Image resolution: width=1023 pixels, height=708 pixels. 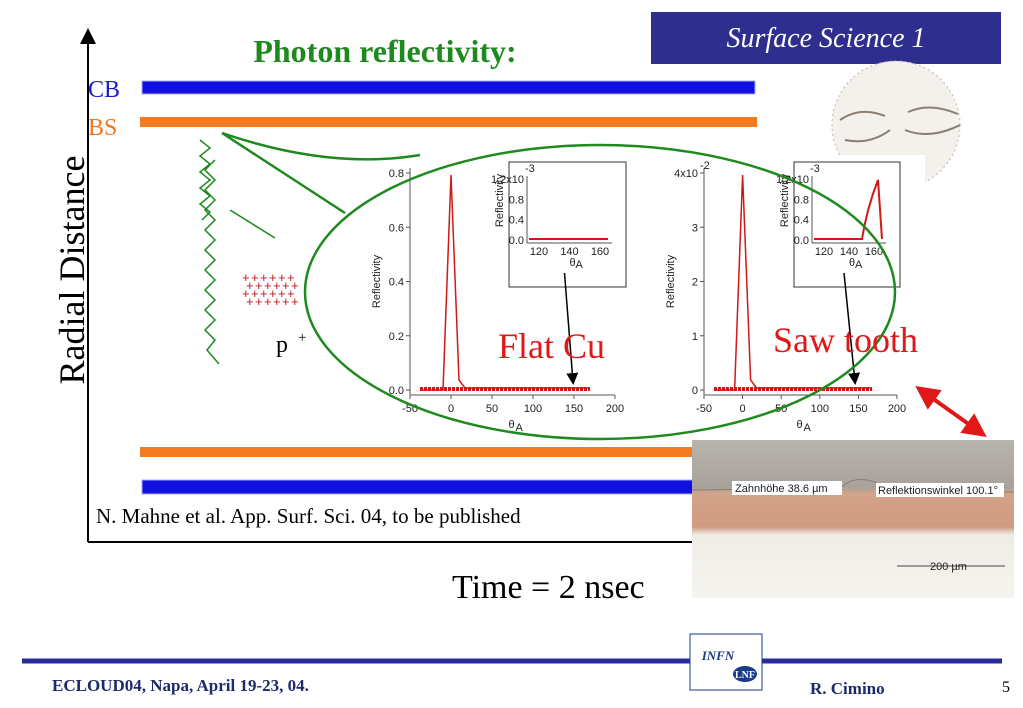 What do you see at coordinates (507, 180) in the screenshot?
I see `tick-label: 1.2x10` at bounding box center [507, 180].